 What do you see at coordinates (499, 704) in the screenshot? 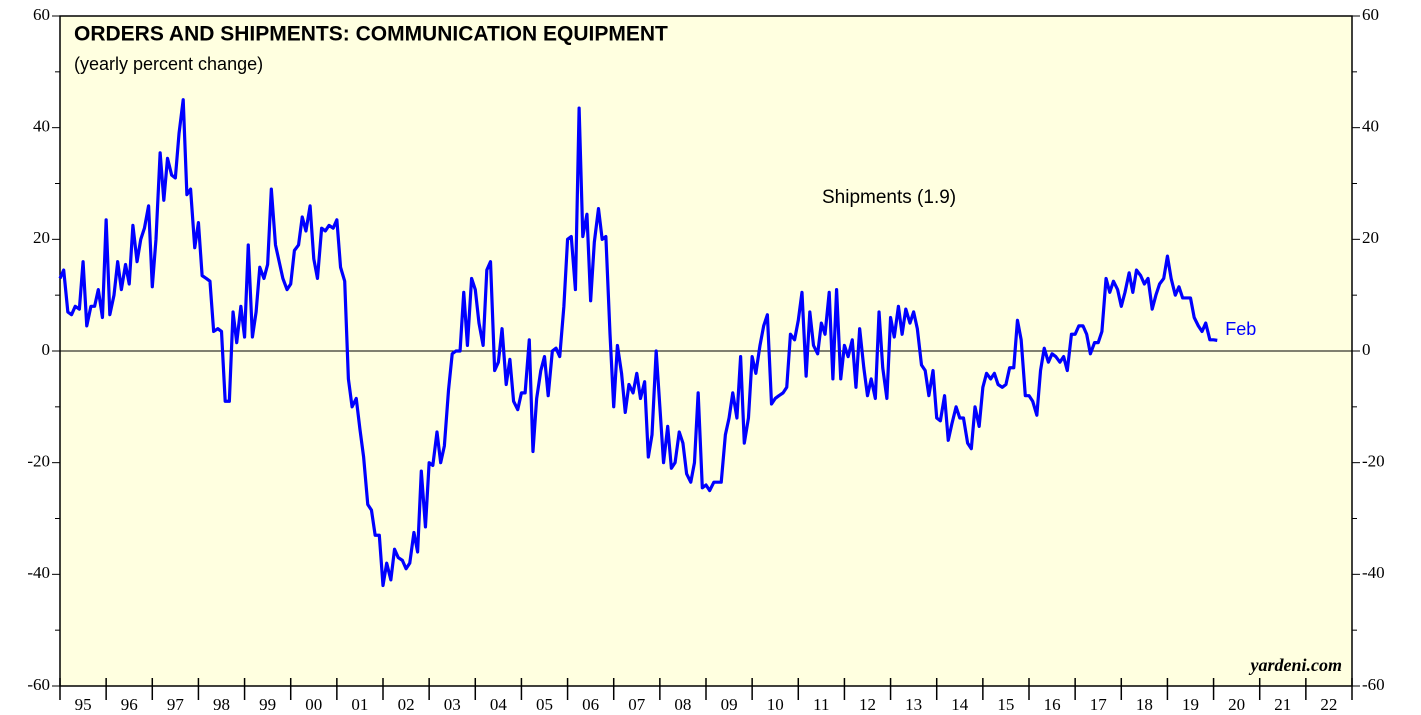
I see `x-tick-label: 04` at bounding box center [499, 704].